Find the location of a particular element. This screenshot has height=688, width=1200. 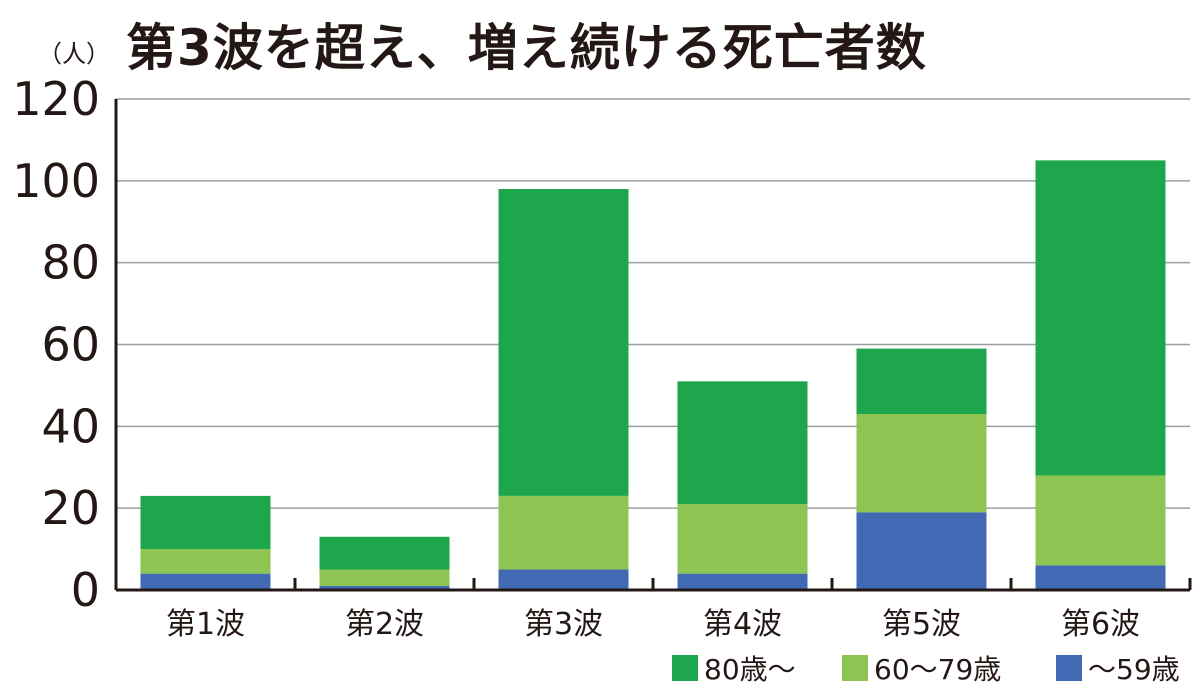

y-tick-label: 40 is located at coordinates (70, 426).